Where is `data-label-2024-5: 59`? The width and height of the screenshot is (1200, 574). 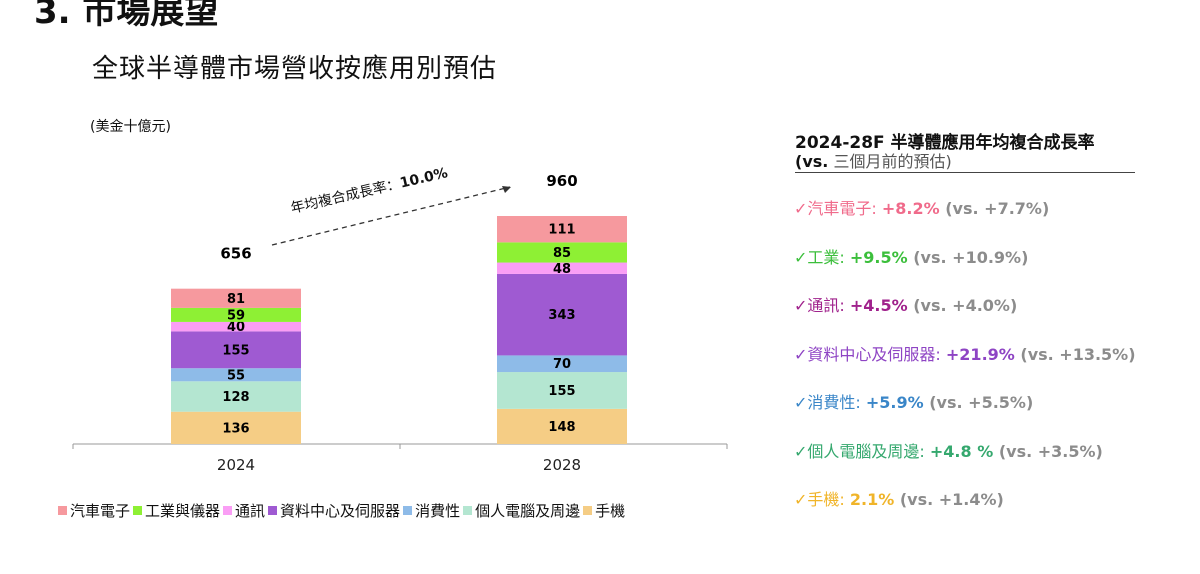 data-label-2024-5: 59 is located at coordinates (236, 315).